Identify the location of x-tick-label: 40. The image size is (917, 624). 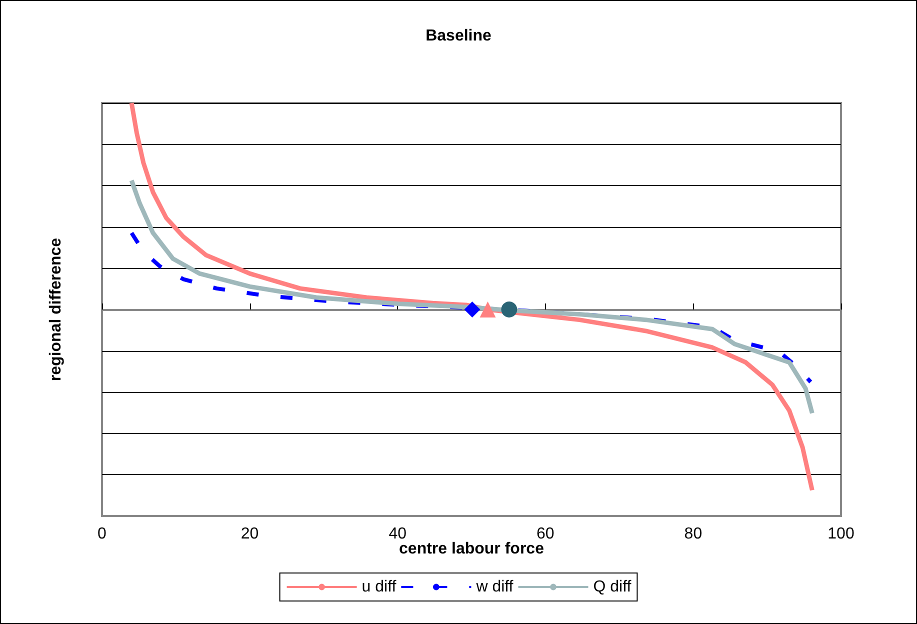
(397, 534).